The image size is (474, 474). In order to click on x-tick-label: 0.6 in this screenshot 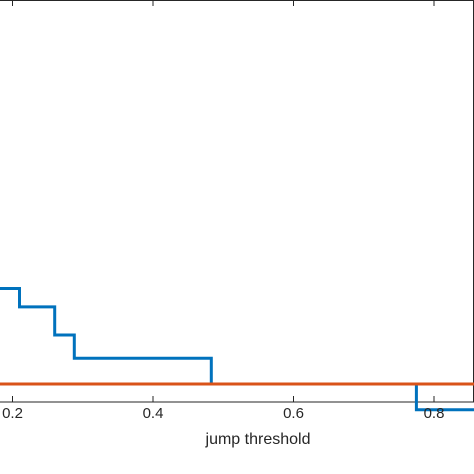, I will do `click(293, 413)`.